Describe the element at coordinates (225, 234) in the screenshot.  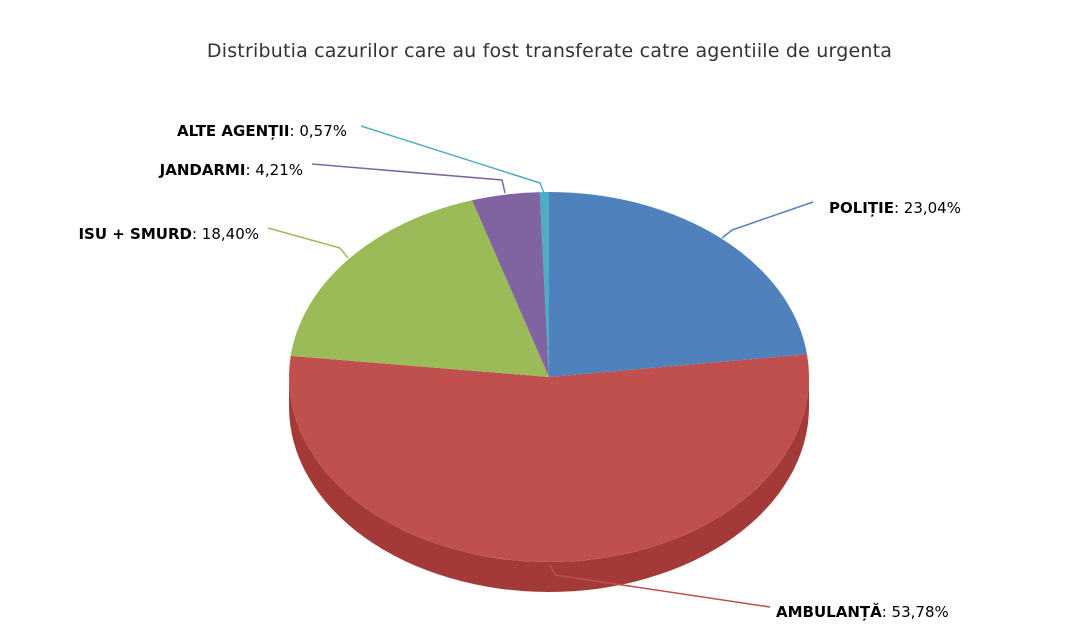
I see `data-label-value: : 18,40%` at that location.